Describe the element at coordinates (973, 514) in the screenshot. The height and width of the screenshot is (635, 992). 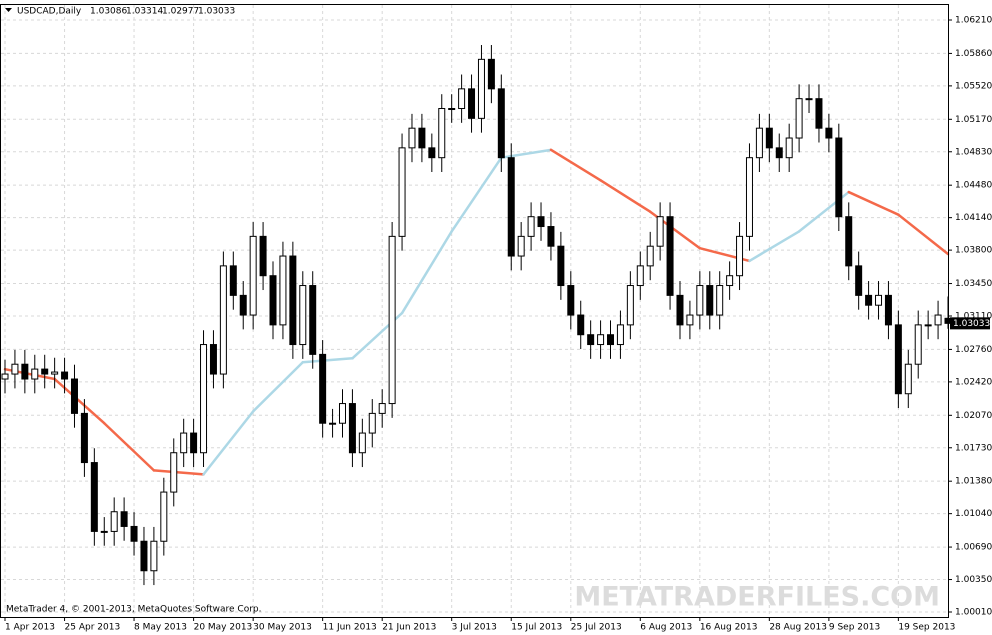
I see `y-tick-label: 1.01040` at that location.